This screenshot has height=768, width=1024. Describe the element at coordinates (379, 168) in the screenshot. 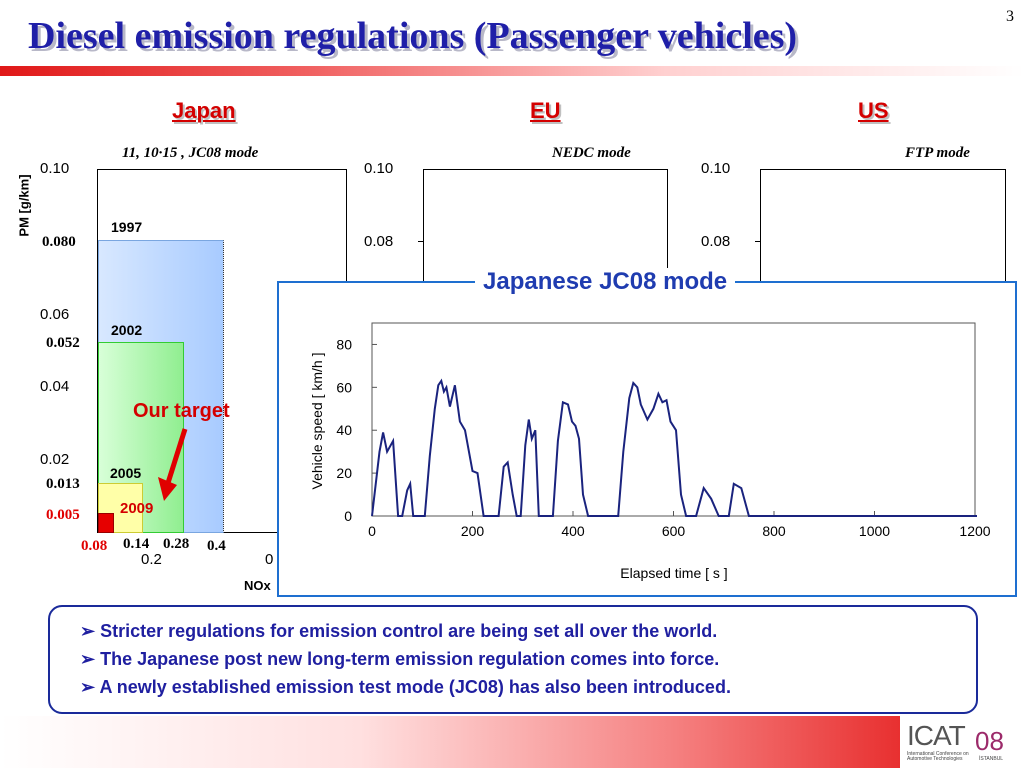

I see `eu-y-tick: 0.10` at that location.